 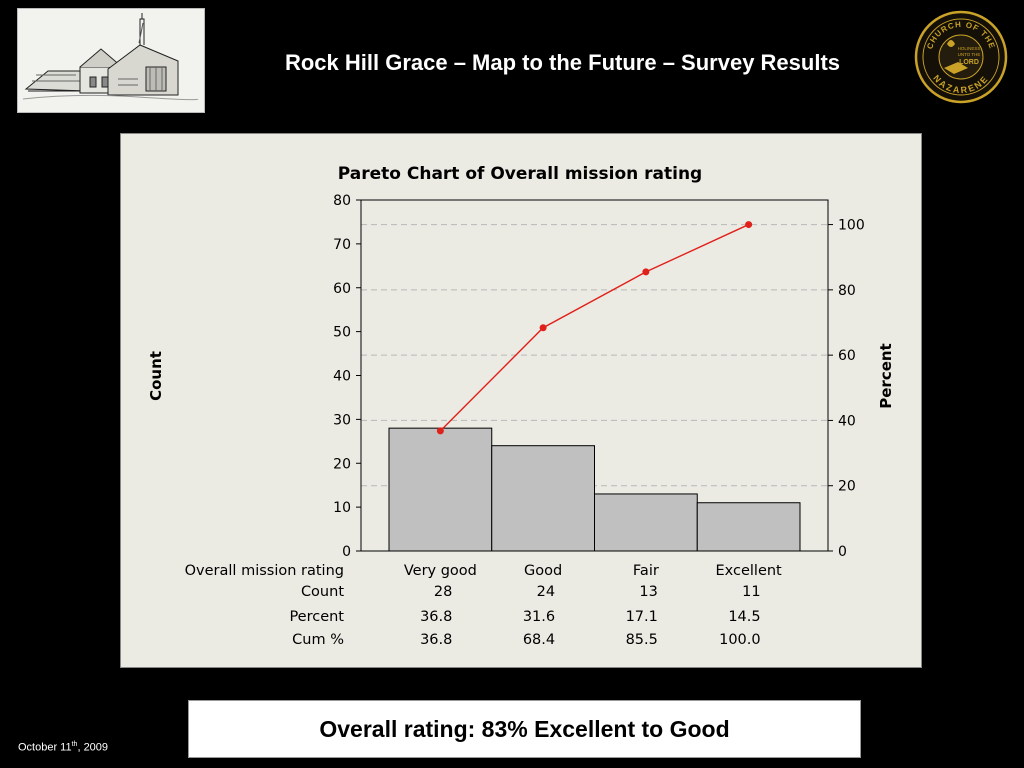 What do you see at coordinates (342, 333) in the screenshot?
I see `y-tick-label: 50` at bounding box center [342, 333].